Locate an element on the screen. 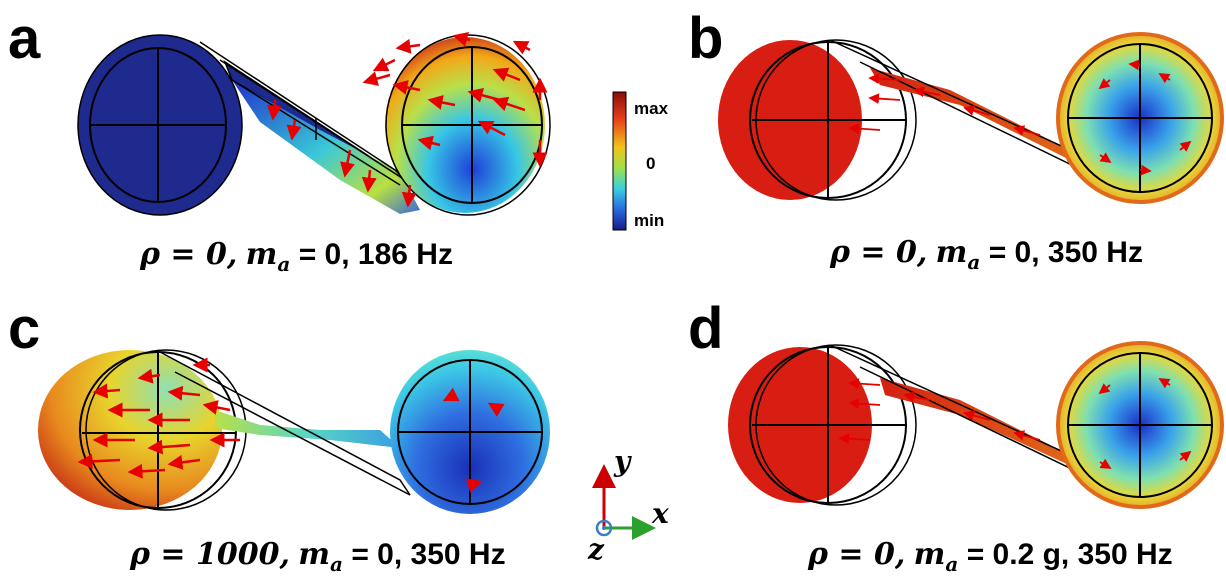 The image size is (1226, 577). panel-d-caption-rest: = 0.2 g, 350 Hz is located at coordinates (1065, 554).